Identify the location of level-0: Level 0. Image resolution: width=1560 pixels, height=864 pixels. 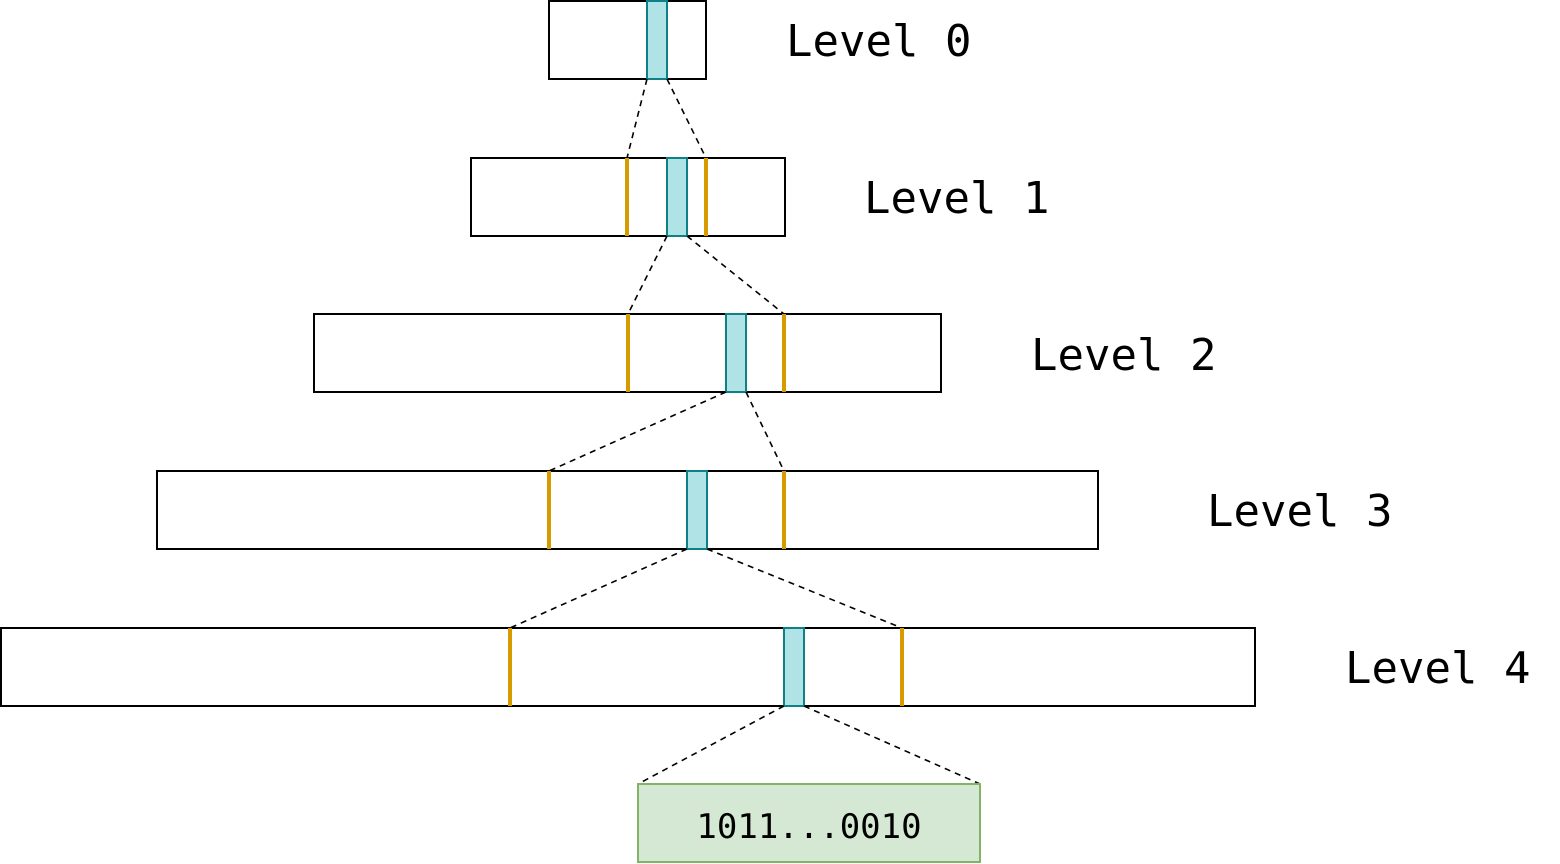
(759, 40).